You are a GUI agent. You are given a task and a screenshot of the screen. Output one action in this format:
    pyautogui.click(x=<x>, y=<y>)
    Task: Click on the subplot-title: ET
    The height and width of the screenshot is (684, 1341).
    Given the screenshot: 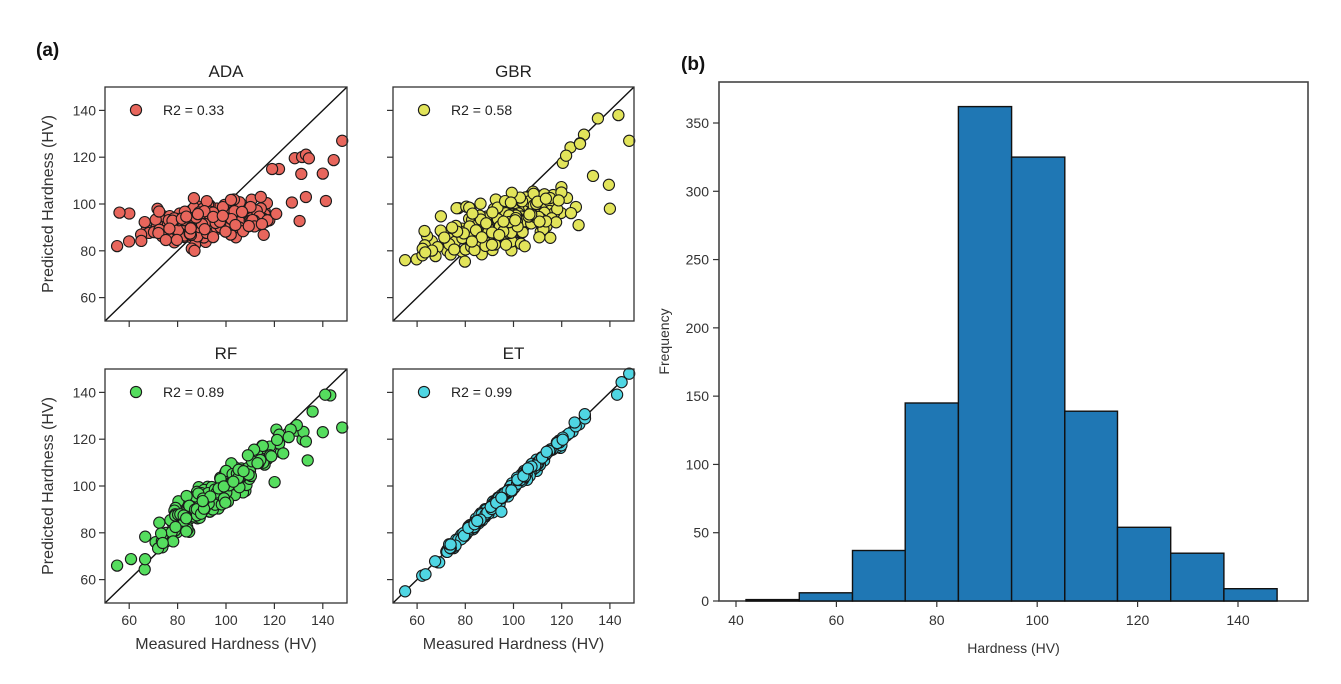 What is the action you would take?
    pyautogui.click(x=514, y=353)
    